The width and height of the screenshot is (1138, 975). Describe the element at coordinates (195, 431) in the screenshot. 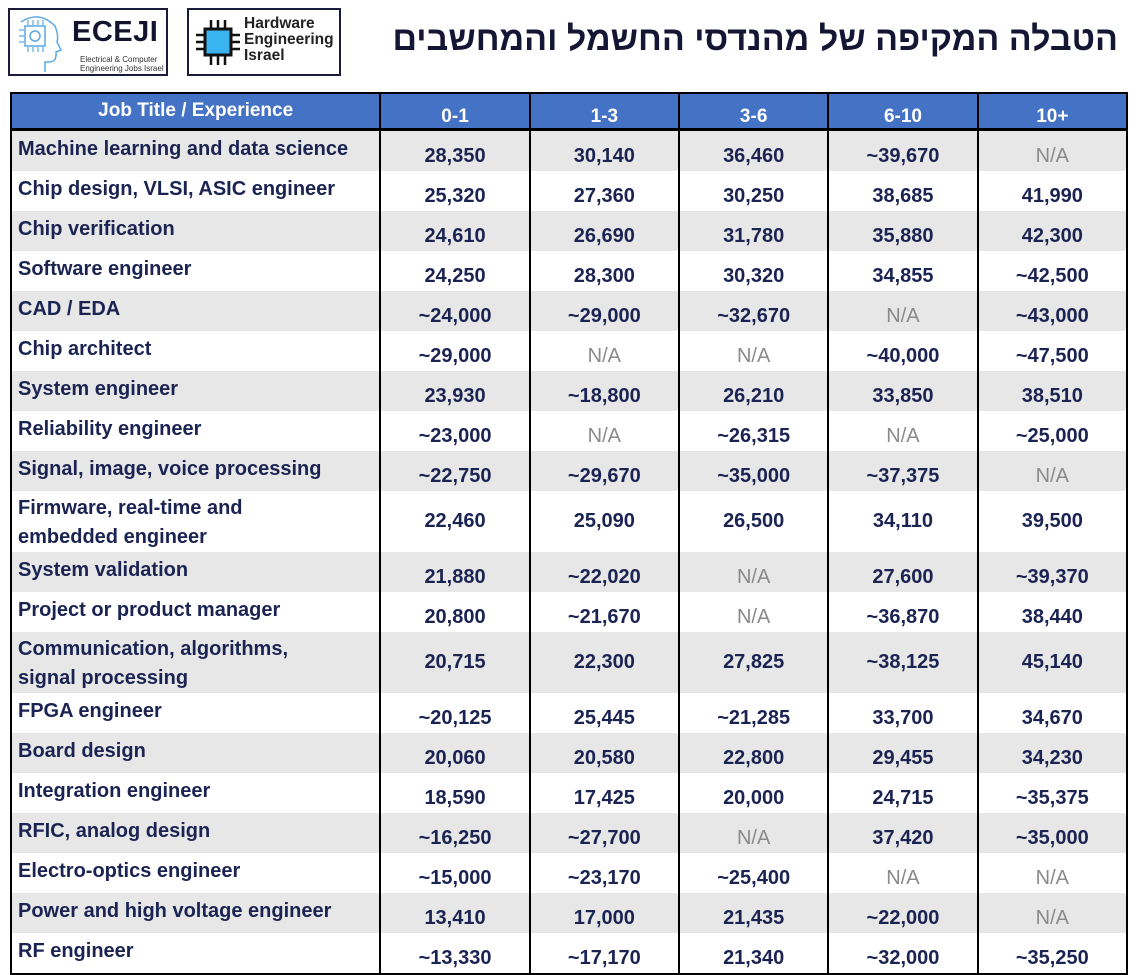

I see `job-title-cell: Reliability engineer` at that location.